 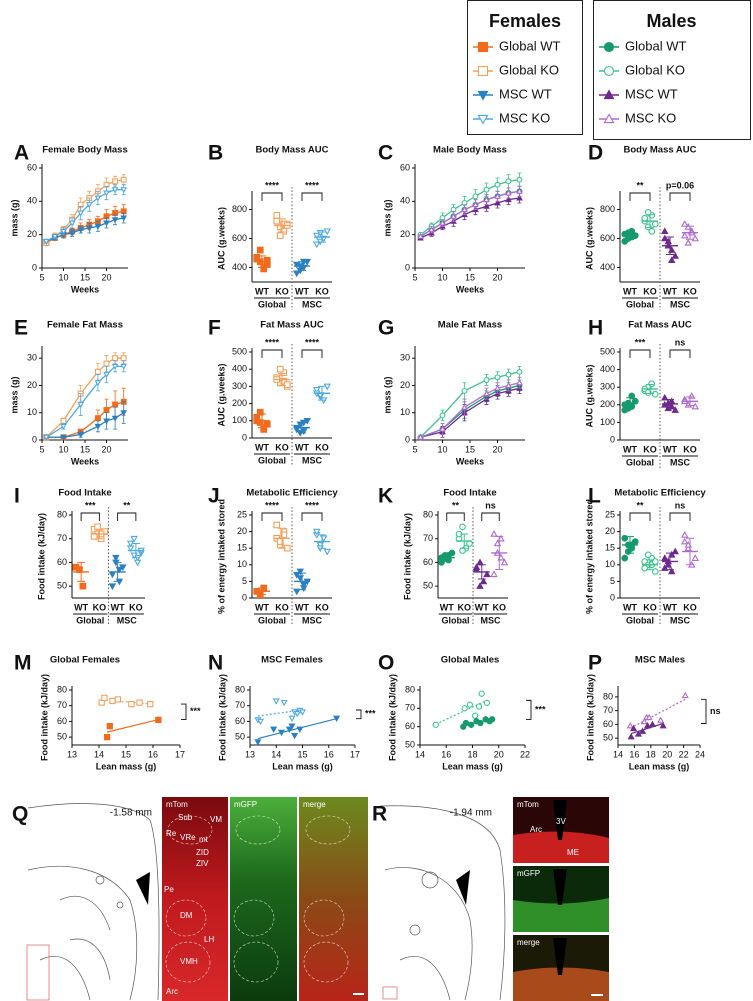 I want to click on y-tick-label: 100, so click(x=239, y=420).